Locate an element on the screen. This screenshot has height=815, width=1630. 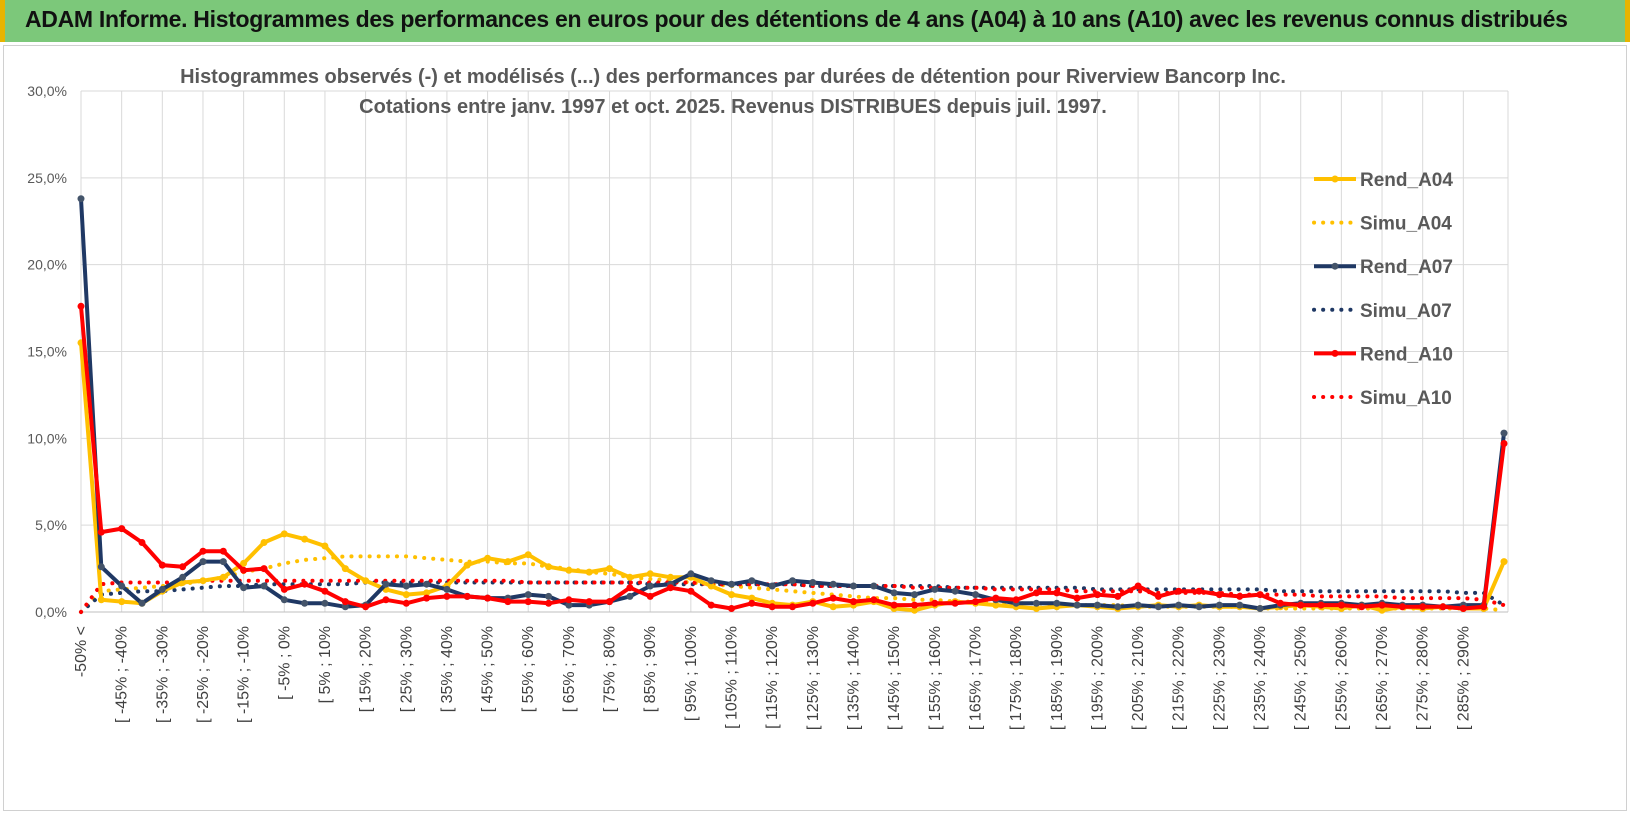
series-simu-a10 is located at coordinates (792, 596).